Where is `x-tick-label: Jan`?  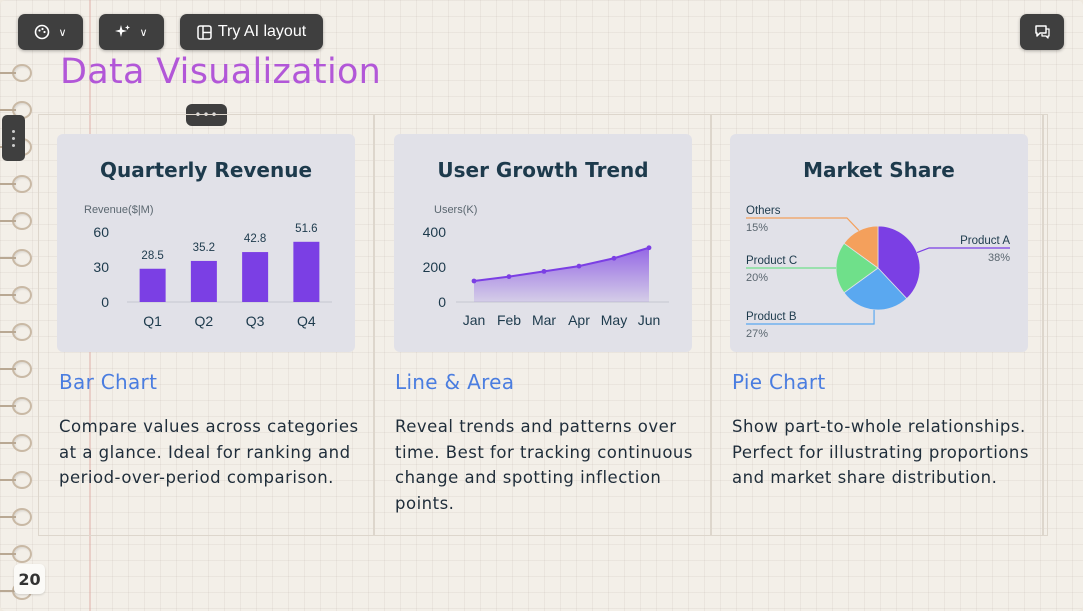
x-tick-label: Jan is located at coordinates (474, 320).